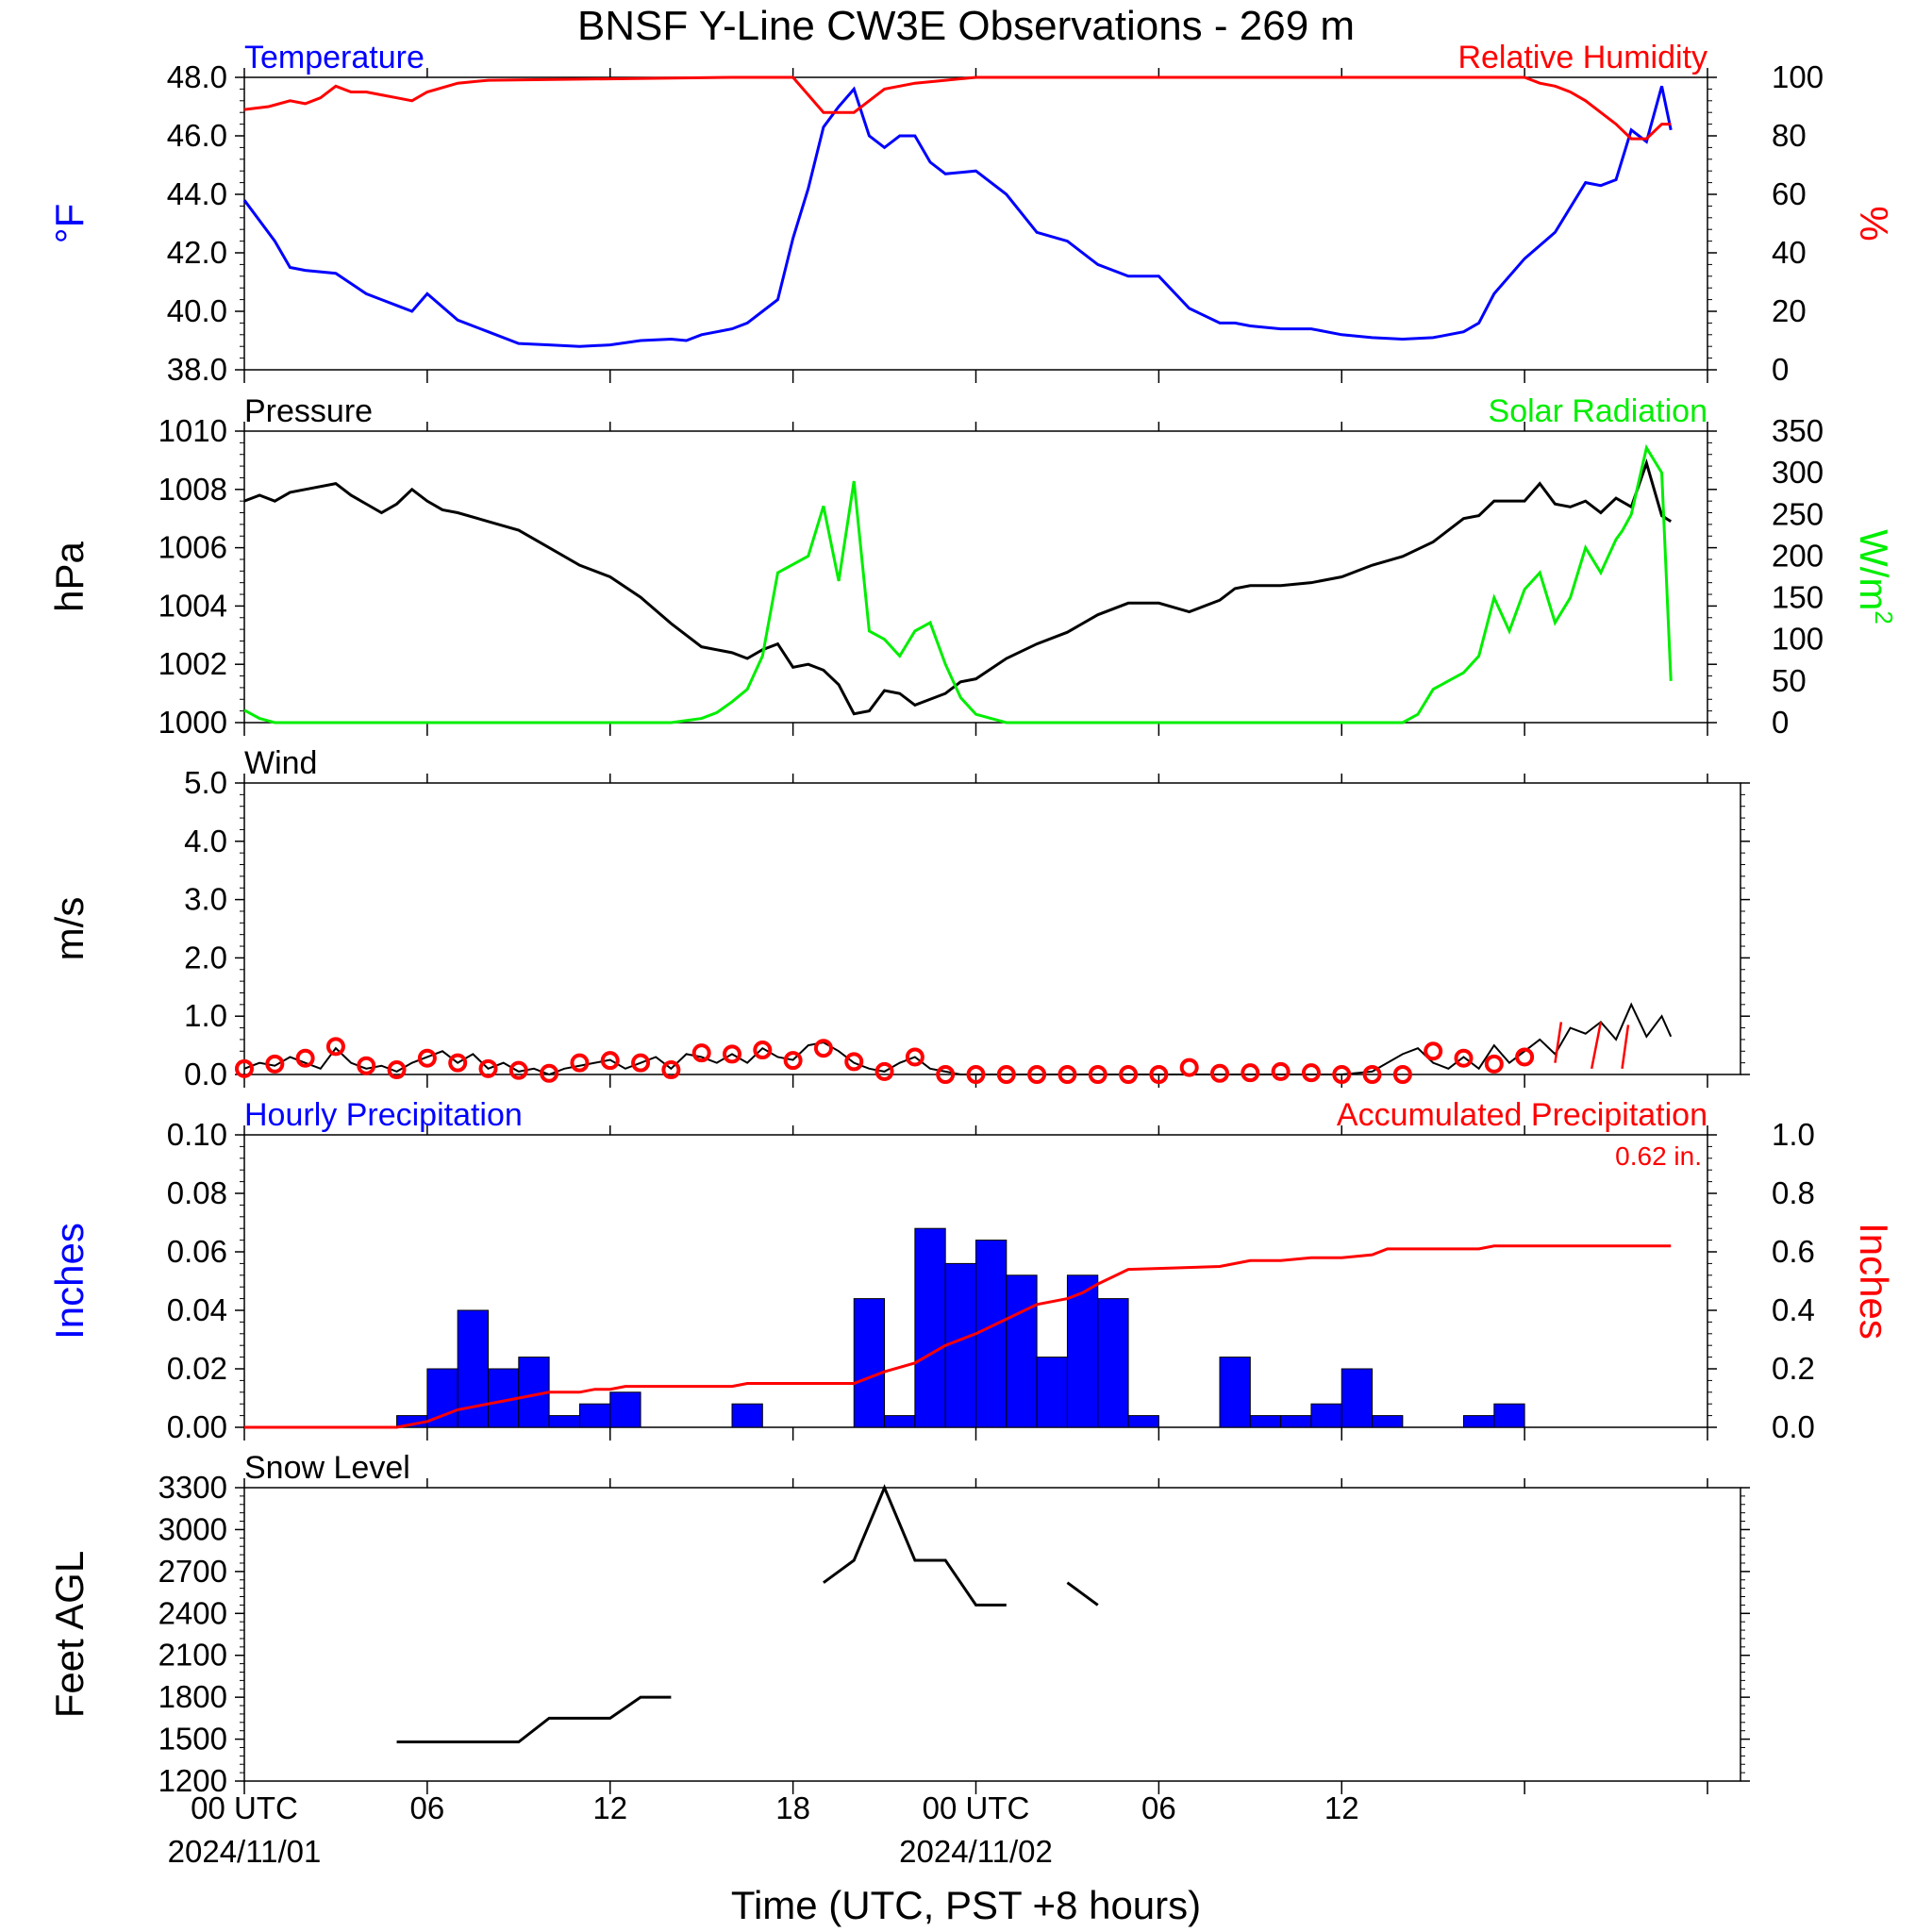 The height and width of the screenshot is (1932, 1932). I want to click on y-tick-label-left: 1004, so click(193, 605).